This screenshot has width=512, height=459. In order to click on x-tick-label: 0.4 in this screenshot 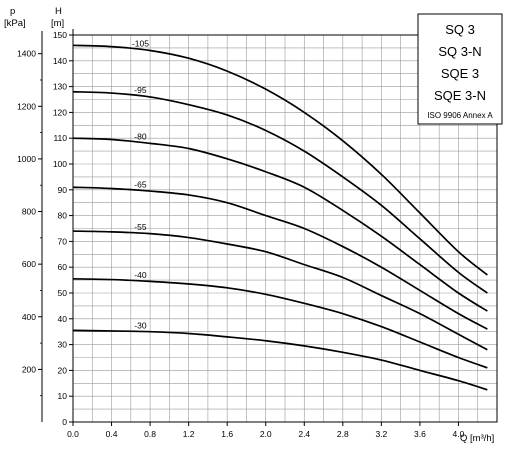, I will do `click(112, 434)`.